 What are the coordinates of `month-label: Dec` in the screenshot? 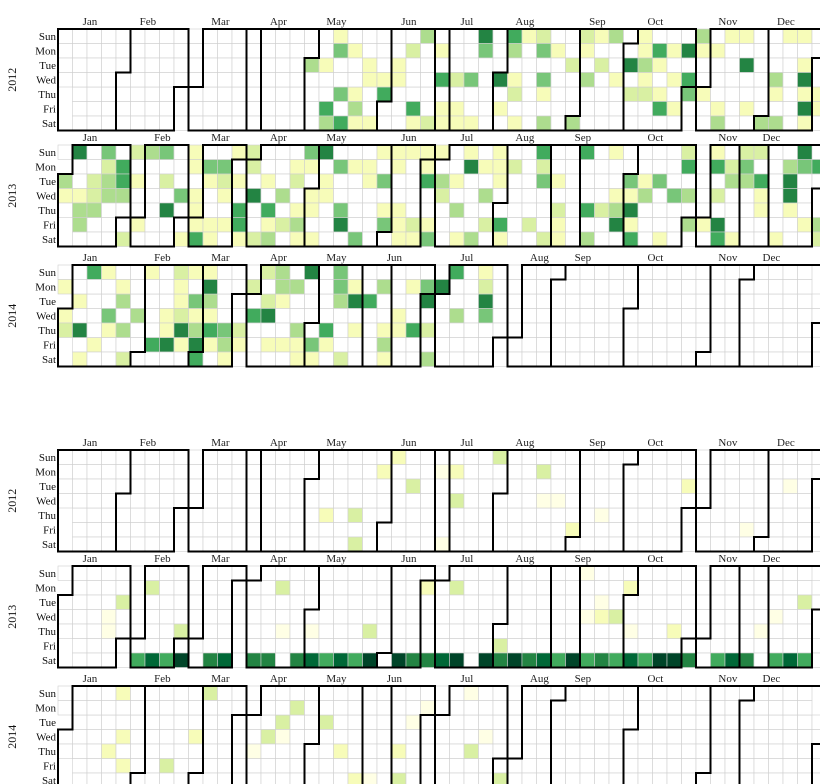 It's located at (772, 559).